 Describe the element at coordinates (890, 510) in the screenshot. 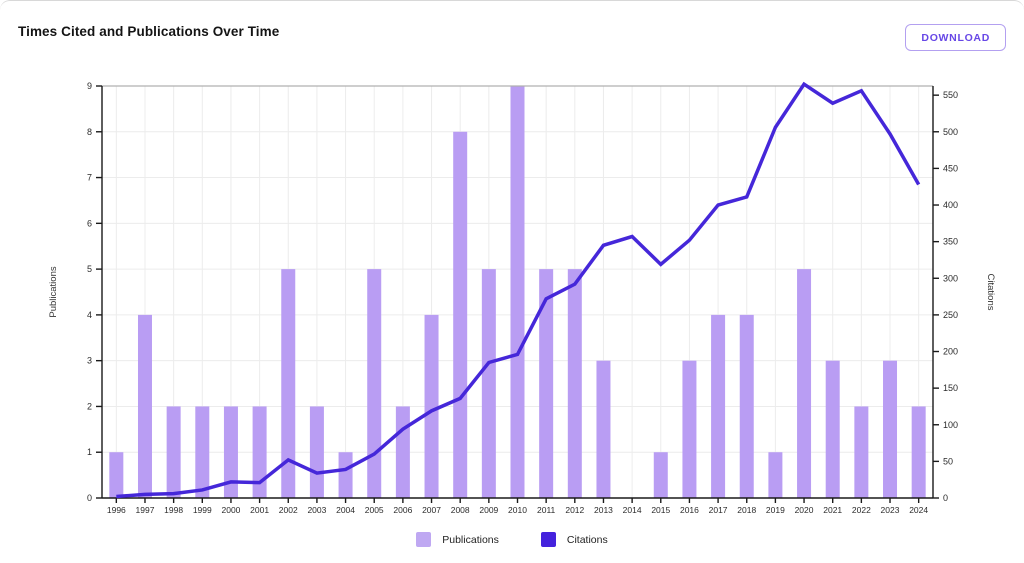

I see `x-tick-label-2023: 2023` at that location.